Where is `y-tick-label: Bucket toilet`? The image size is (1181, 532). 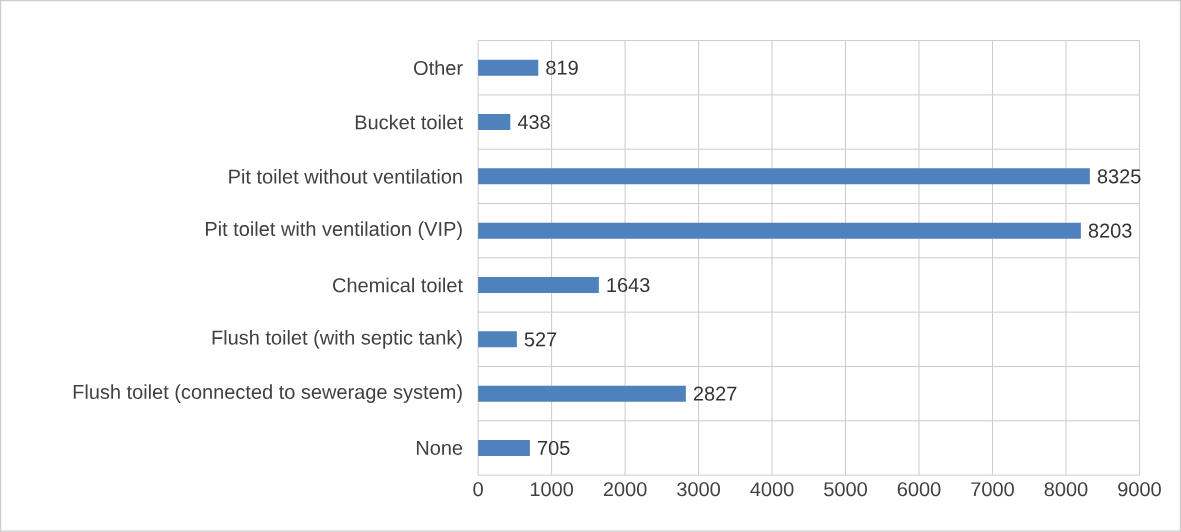
y-tick-label: Bucket toilet is located at coordinates (409, 122).